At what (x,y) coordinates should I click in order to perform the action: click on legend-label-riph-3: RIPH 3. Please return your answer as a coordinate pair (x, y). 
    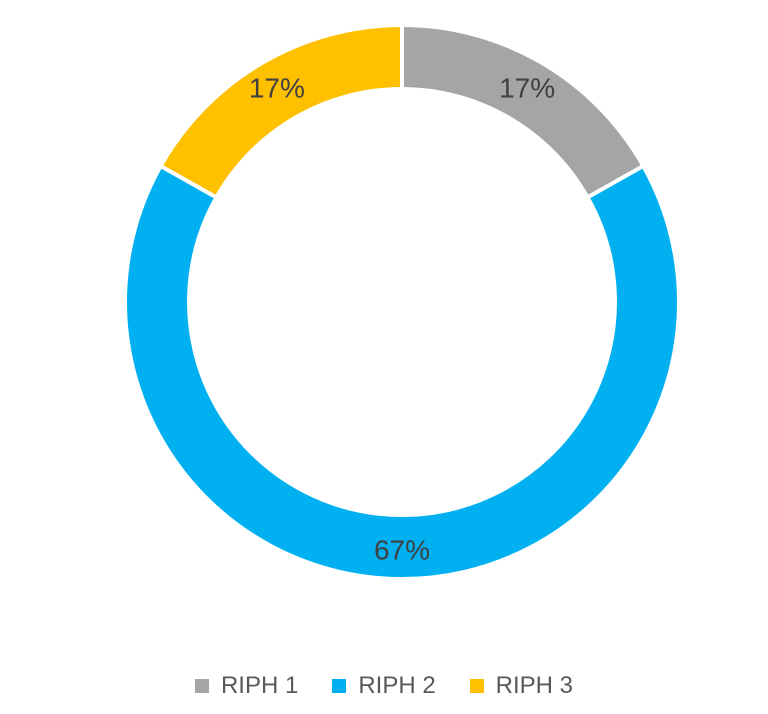
    Looking at the image, I should click on (534, 685).